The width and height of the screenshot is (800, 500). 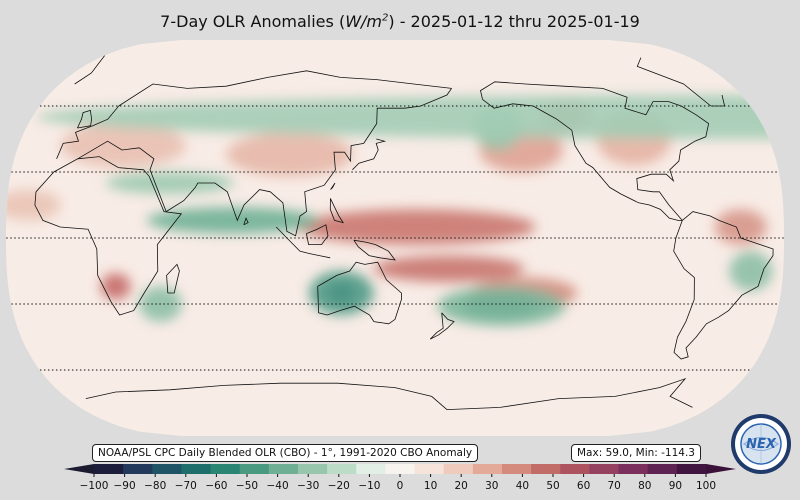 I want to click on colorbar-segments, so click(x=400, y=469).